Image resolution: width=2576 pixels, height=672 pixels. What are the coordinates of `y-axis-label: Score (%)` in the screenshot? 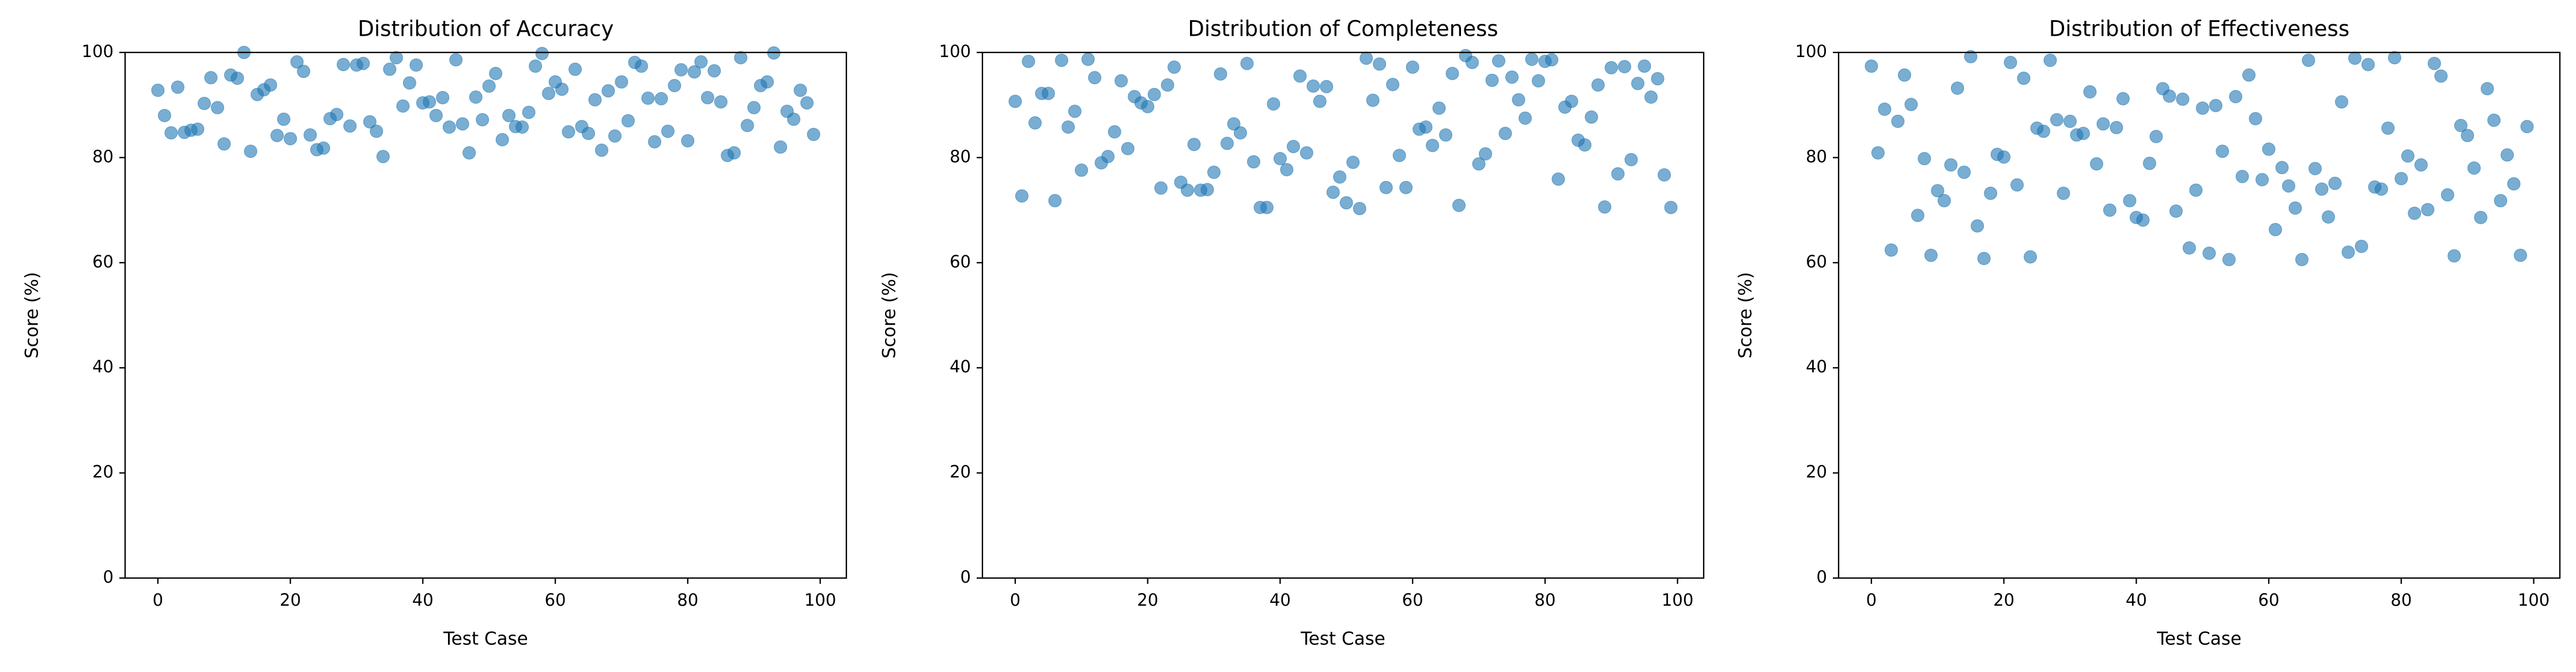 It's located at (889, 315).